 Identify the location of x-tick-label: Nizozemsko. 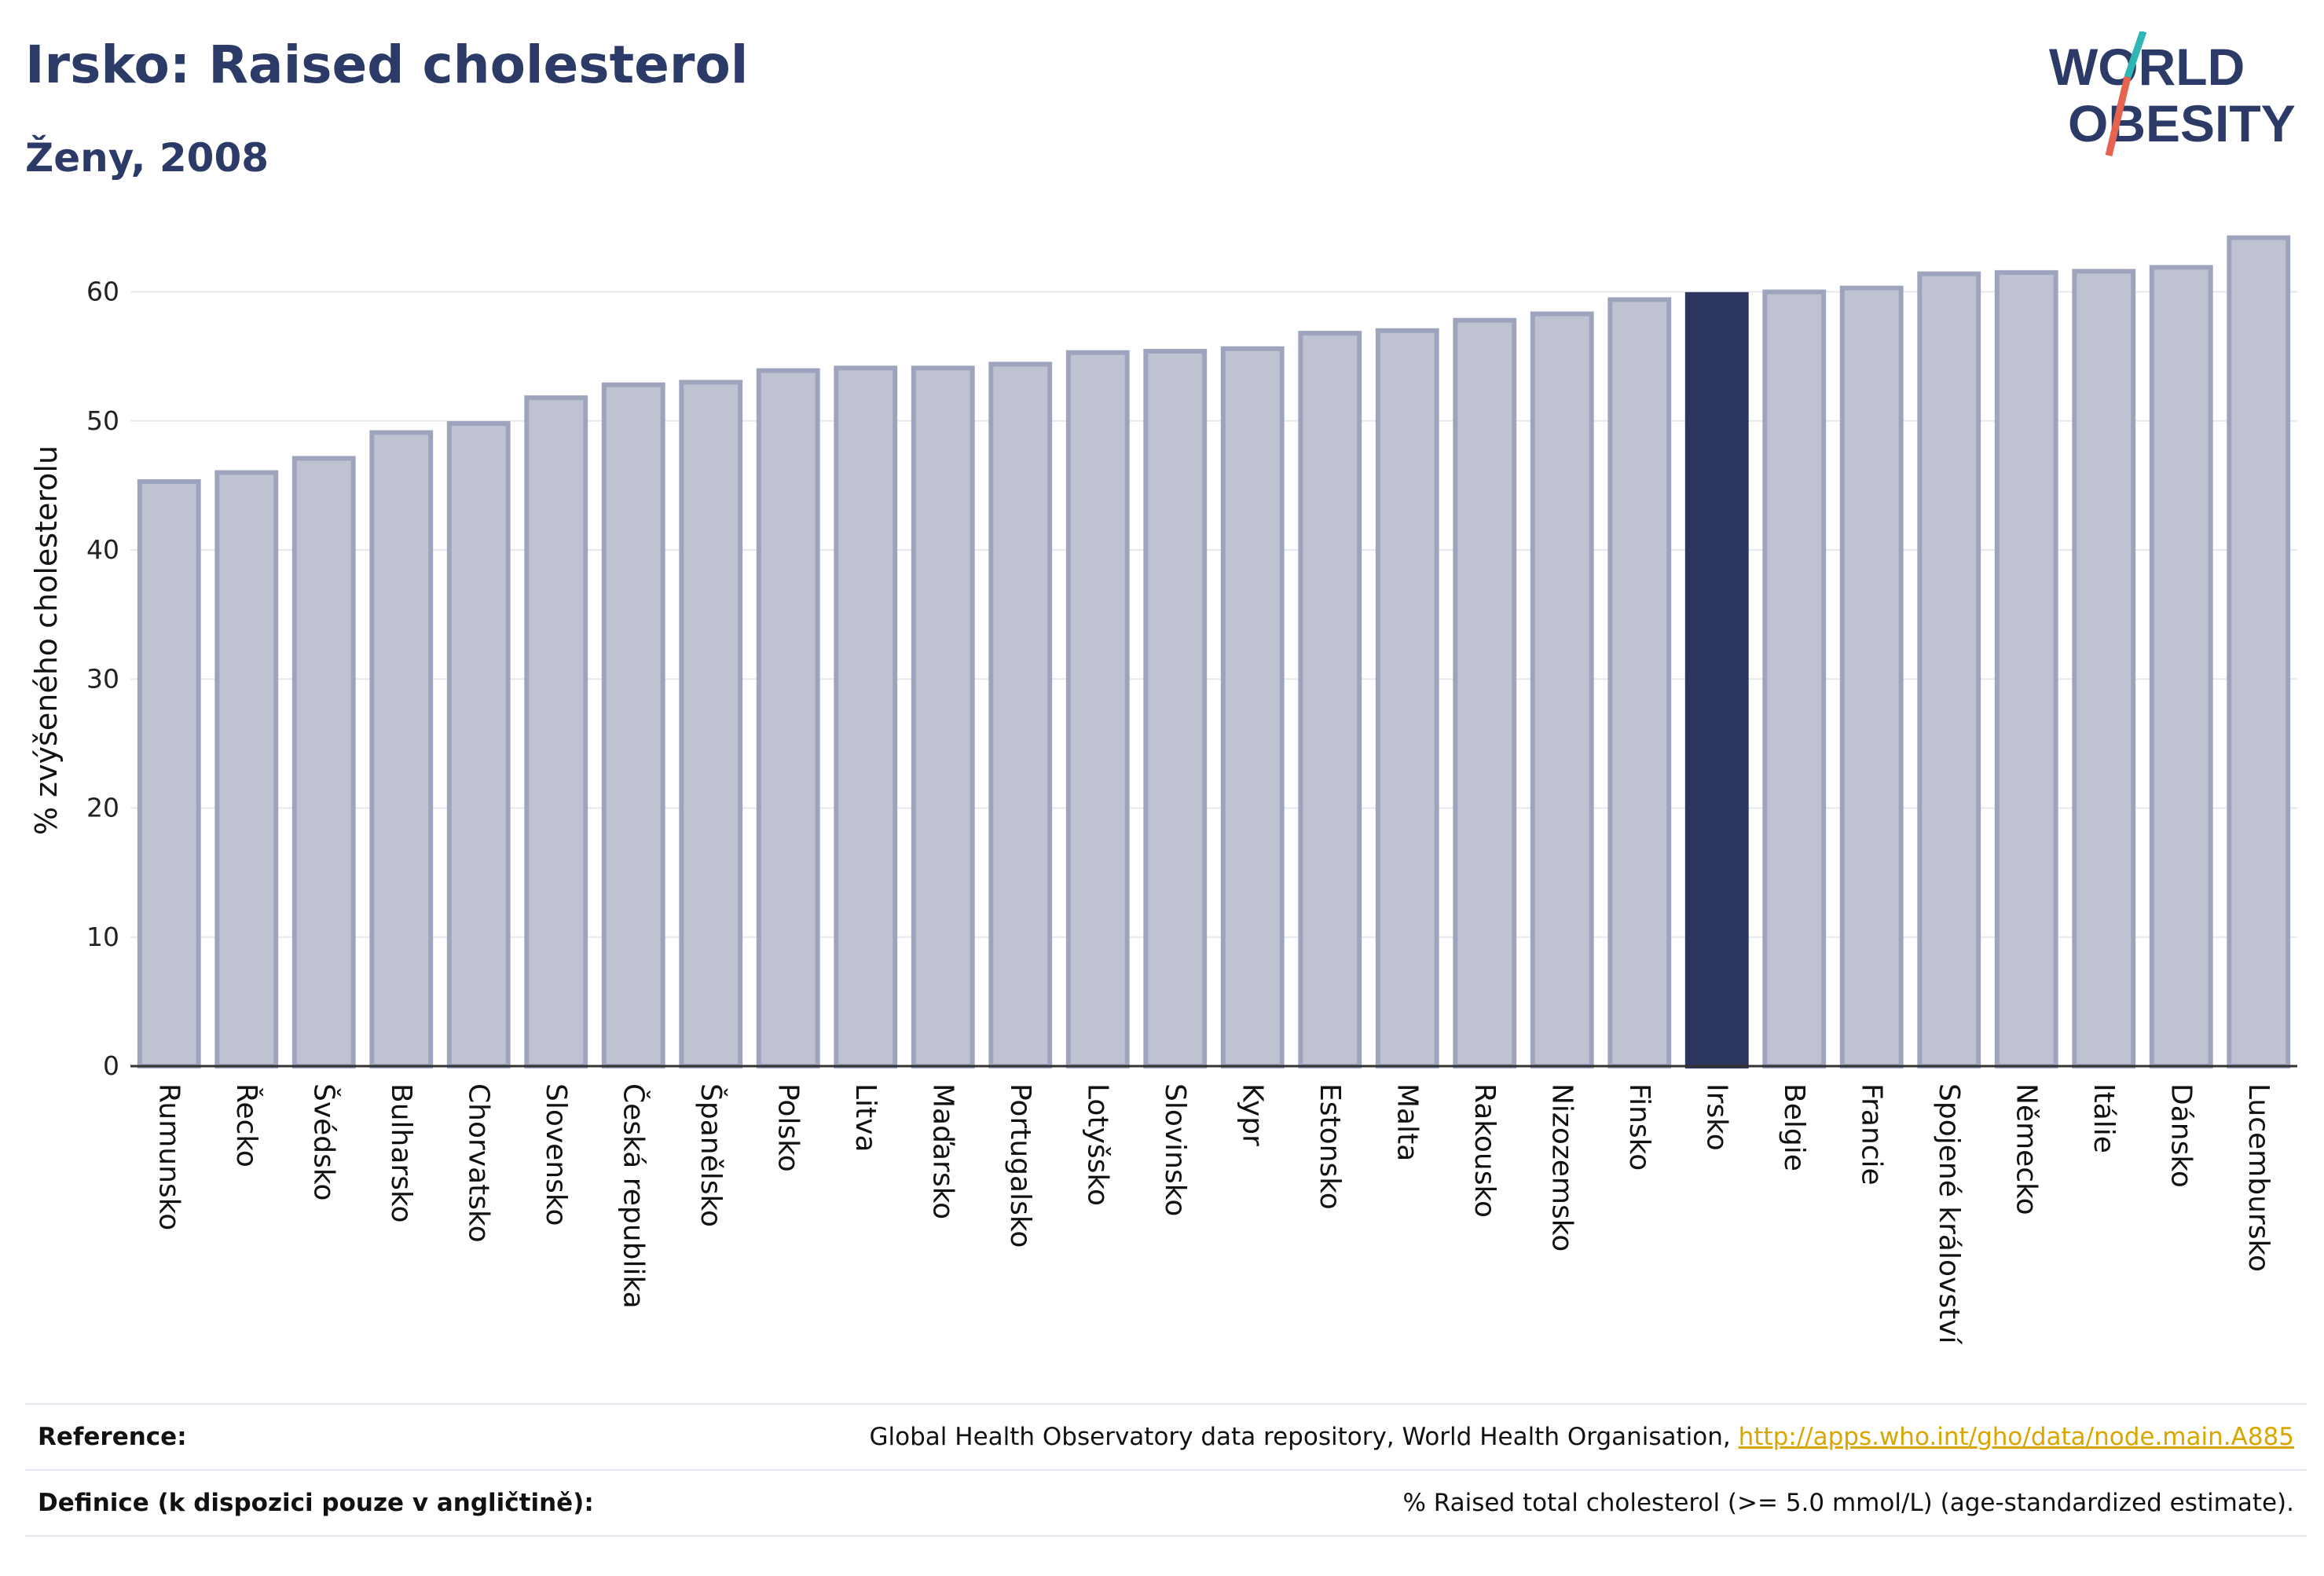
(1561, 1167).